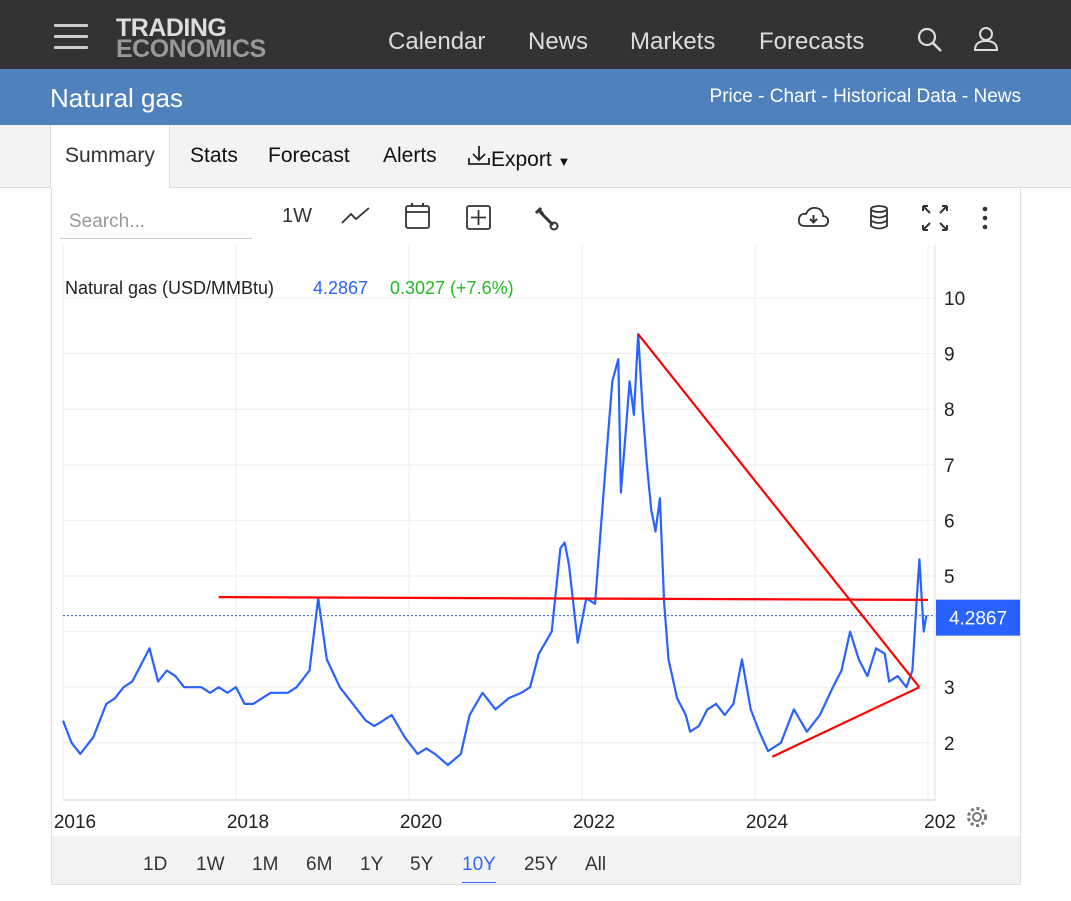  Describe the element at coordinates (319, 864) in the screenshot. I see `range-6m: 6M` at that location.